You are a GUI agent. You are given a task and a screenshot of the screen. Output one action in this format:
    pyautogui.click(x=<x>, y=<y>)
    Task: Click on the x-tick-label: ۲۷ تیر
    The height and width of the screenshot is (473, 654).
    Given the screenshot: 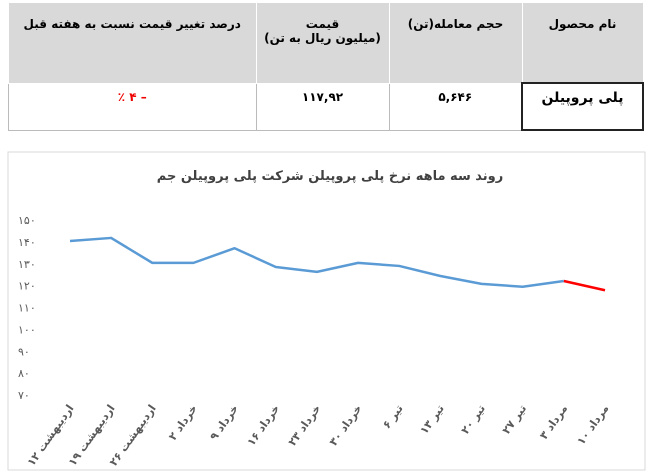 What is the action you would take?
    pyautogui.click(x=514, y=419)
    